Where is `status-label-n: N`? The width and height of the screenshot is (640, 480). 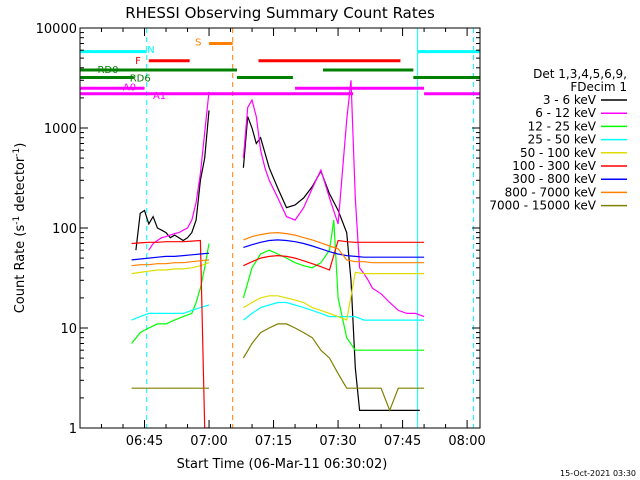
status-label-n: N is located at coordinates (150, 50).